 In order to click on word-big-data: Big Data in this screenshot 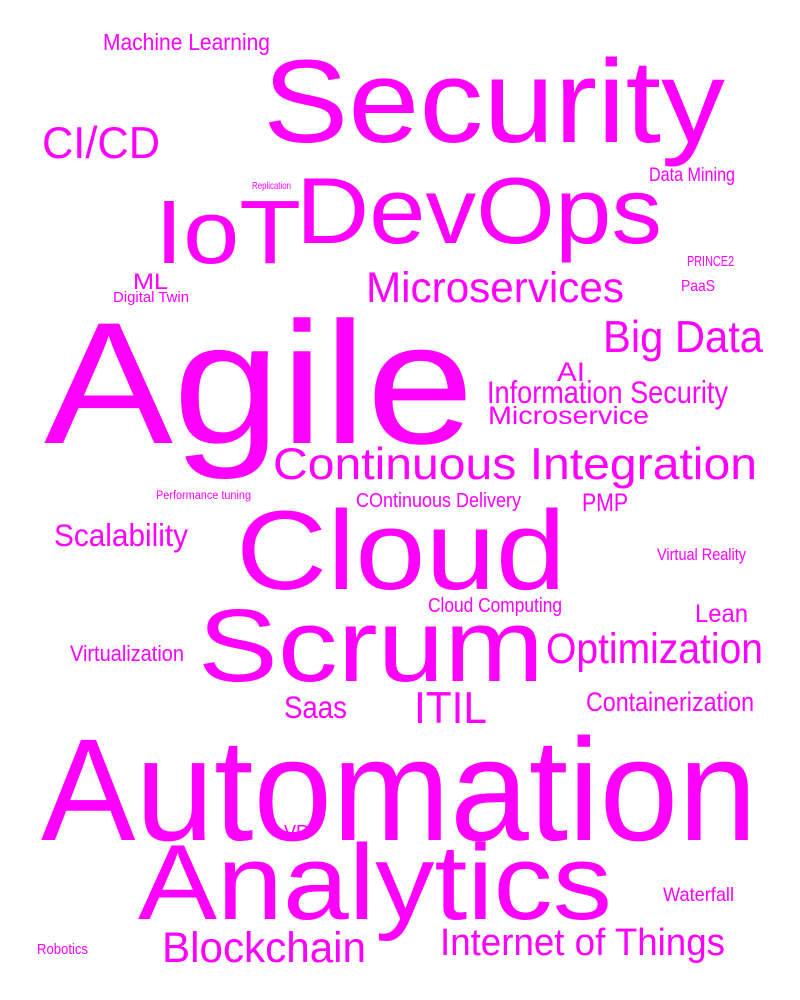, I will do `click(683, 337)`.